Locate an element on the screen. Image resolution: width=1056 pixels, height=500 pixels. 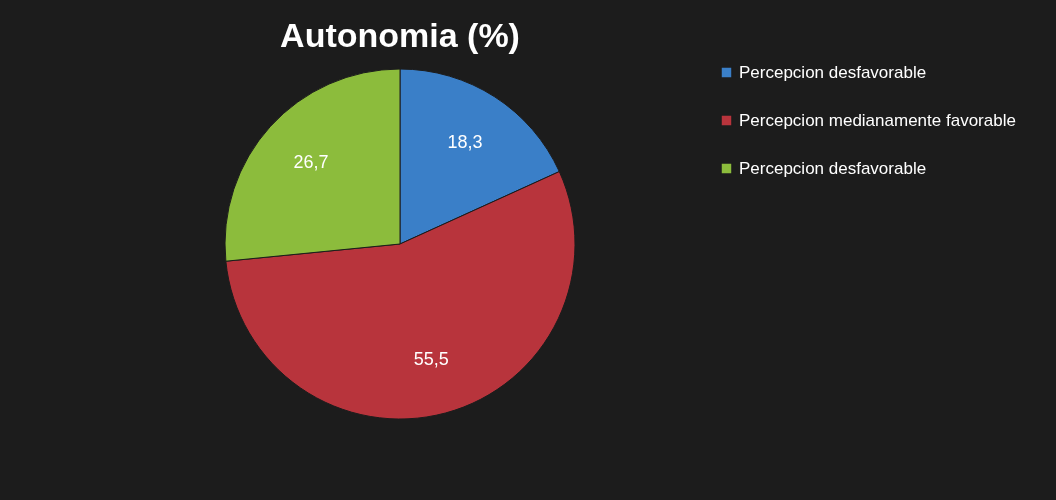
data-label: 18,3 is located at coordinates (465, 142).